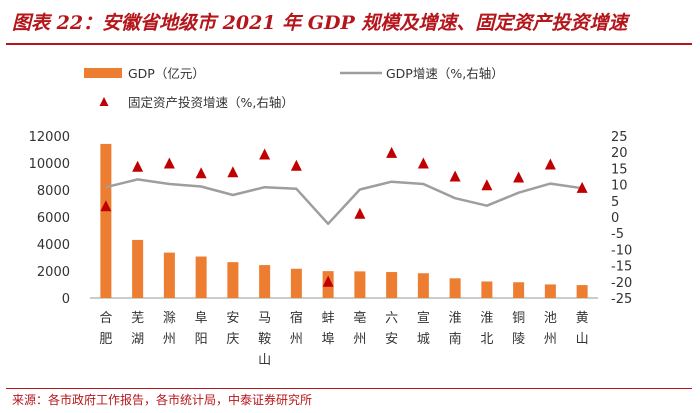 This screenshot has width=700, height=413. I want to click on category-label: 宿, so click(296, 318).